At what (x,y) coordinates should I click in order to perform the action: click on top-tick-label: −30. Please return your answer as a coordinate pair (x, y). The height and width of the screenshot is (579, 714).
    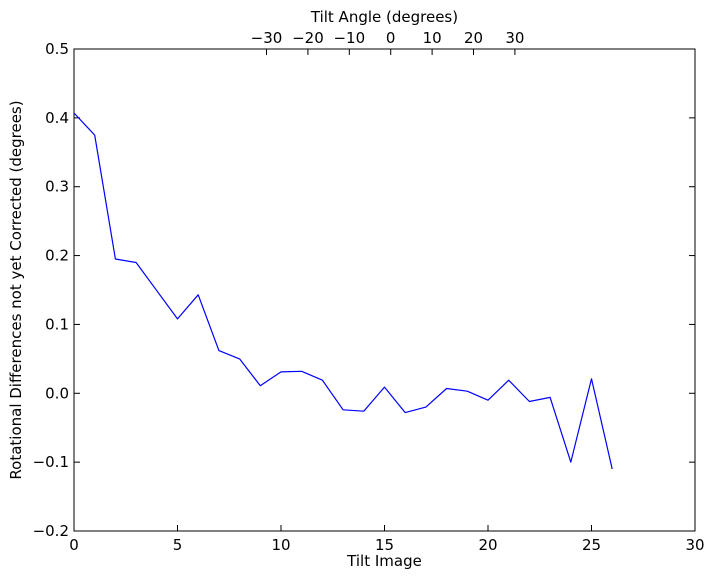
    Looking at the image, I should click on (267, 38).